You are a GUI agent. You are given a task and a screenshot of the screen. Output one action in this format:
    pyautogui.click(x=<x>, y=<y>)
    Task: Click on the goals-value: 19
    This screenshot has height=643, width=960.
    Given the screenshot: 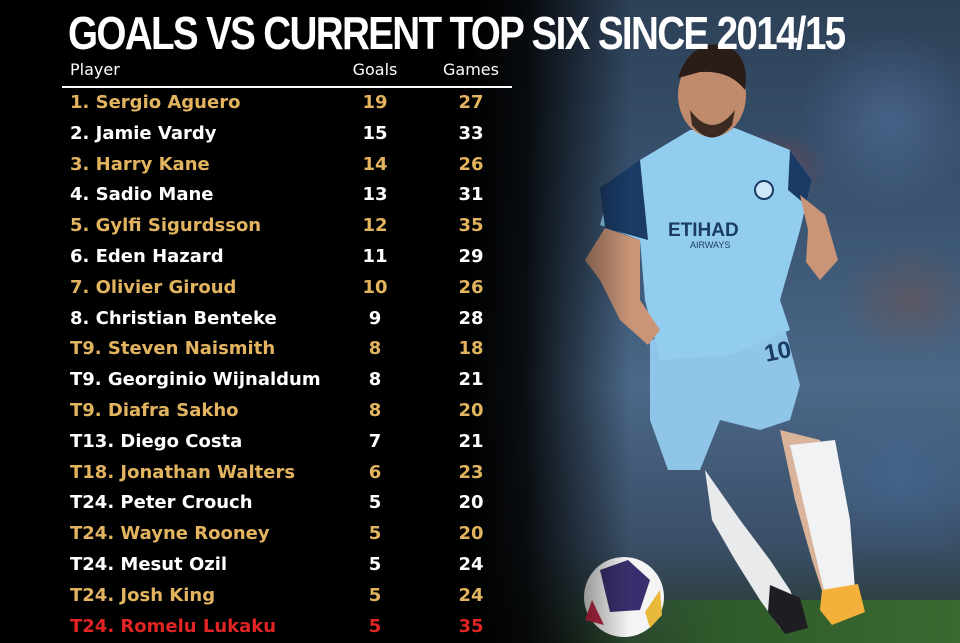 What is the action you would take?
    pyautogui.click(x=375, y=102)
    